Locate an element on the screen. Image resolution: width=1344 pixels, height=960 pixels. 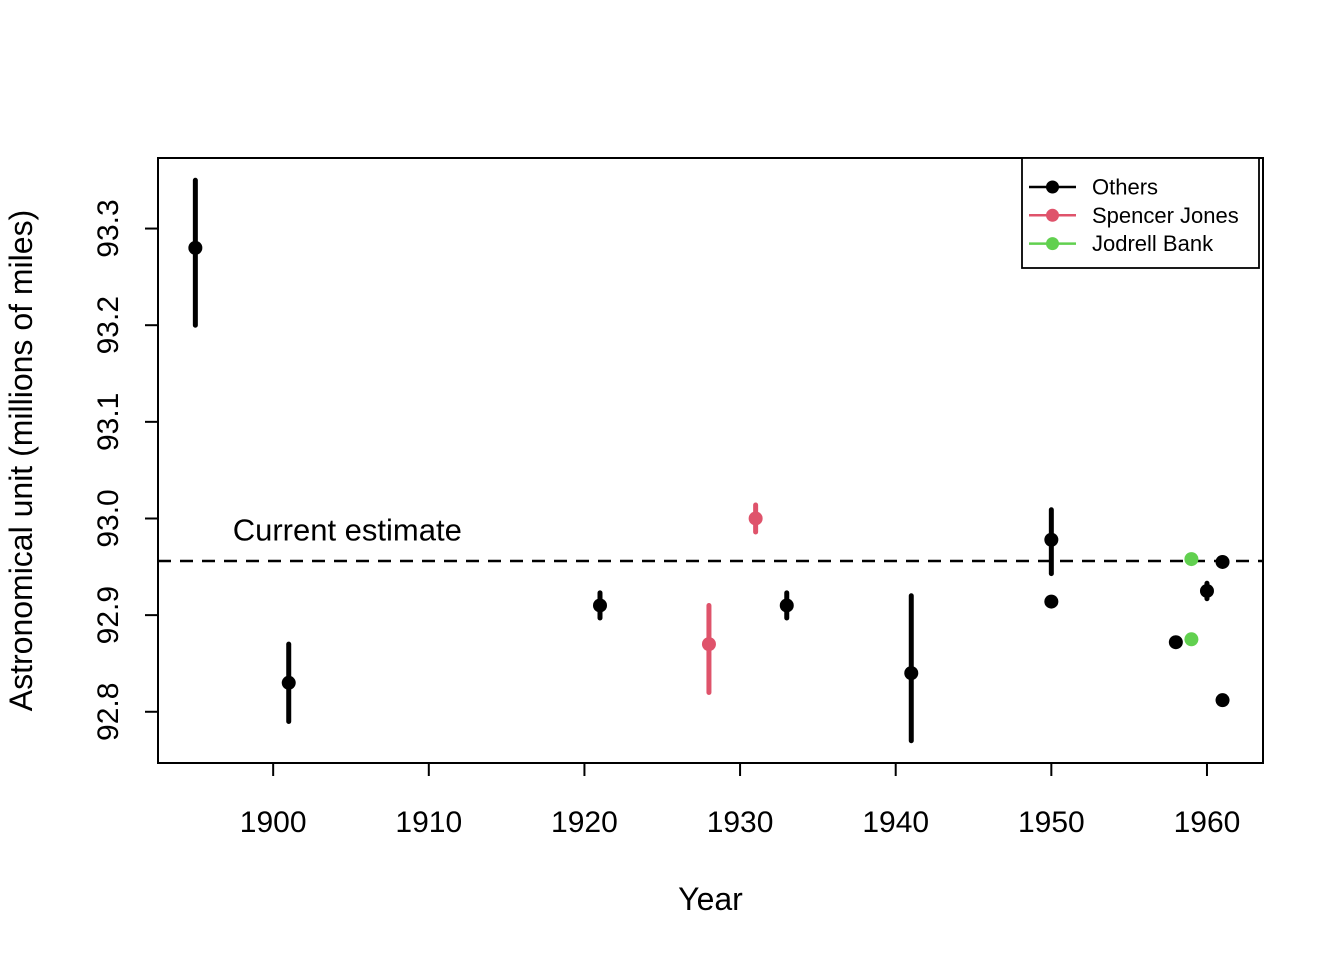
x-tick-label: 1940 is located at coordinates (895, 822).